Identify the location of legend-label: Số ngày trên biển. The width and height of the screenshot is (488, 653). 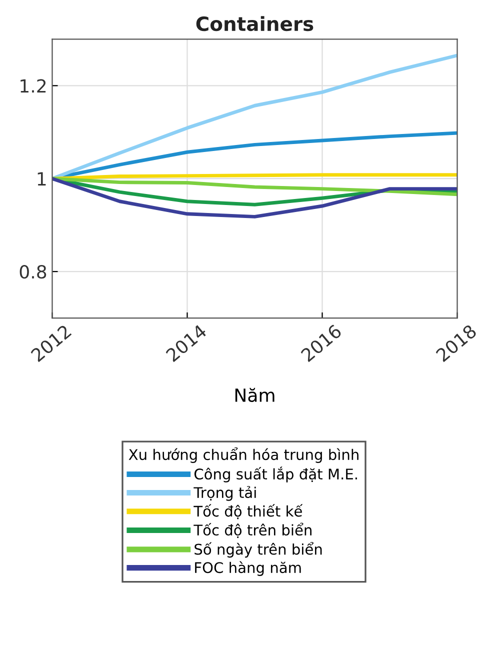
(258, 550).